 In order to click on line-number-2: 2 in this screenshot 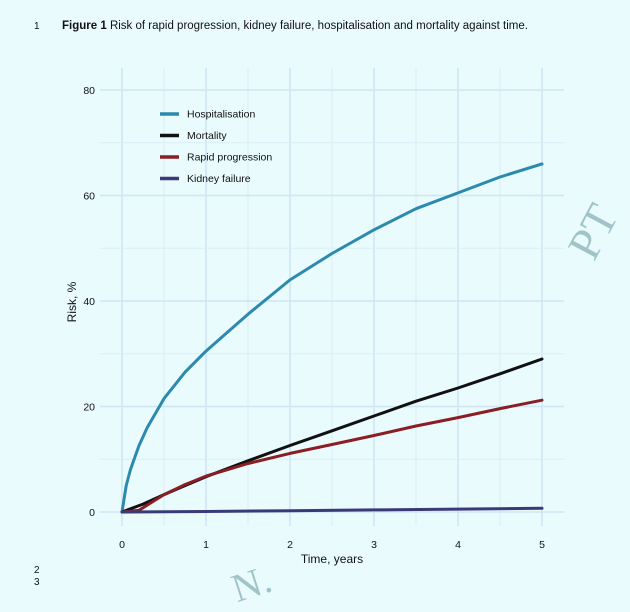, I will do `click(37, 570)`.